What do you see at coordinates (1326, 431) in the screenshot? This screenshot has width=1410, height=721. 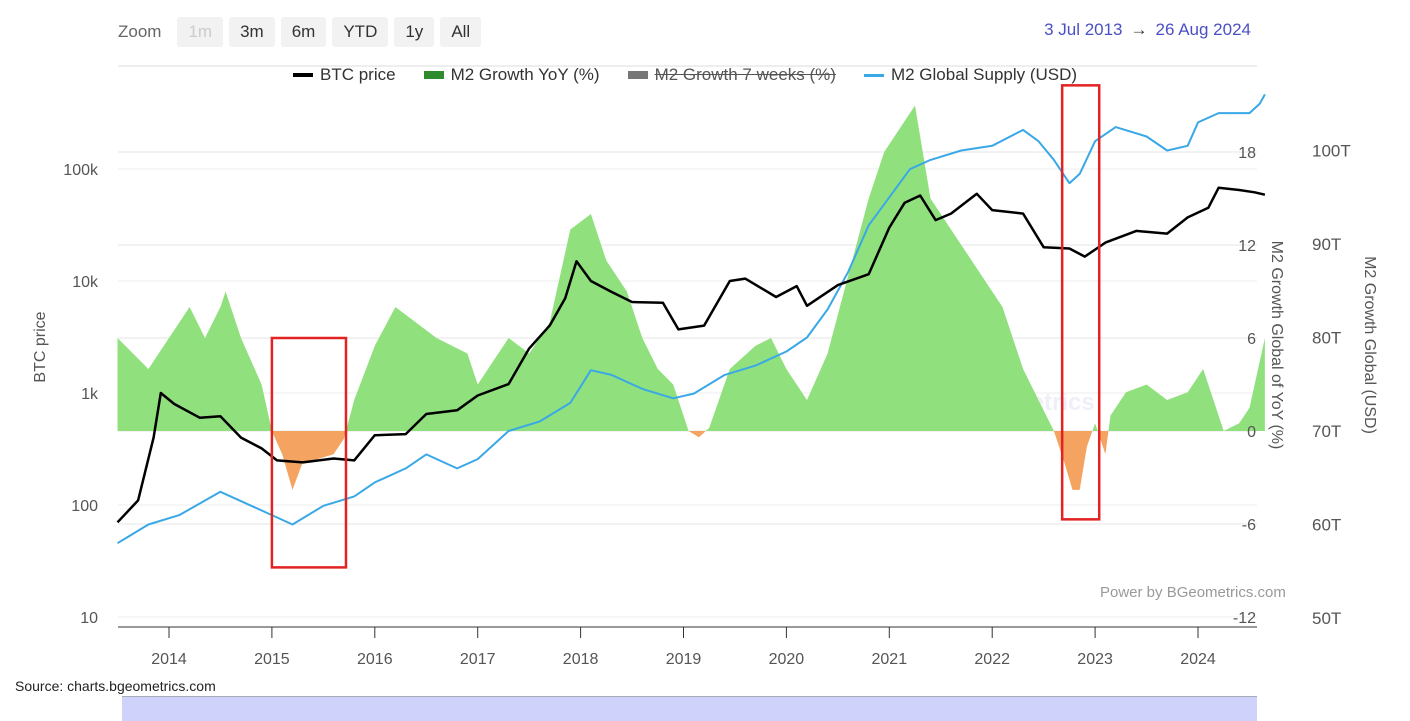 I see `y-right-supply-tick-label: 70T` at bounding box center [1326, 431].